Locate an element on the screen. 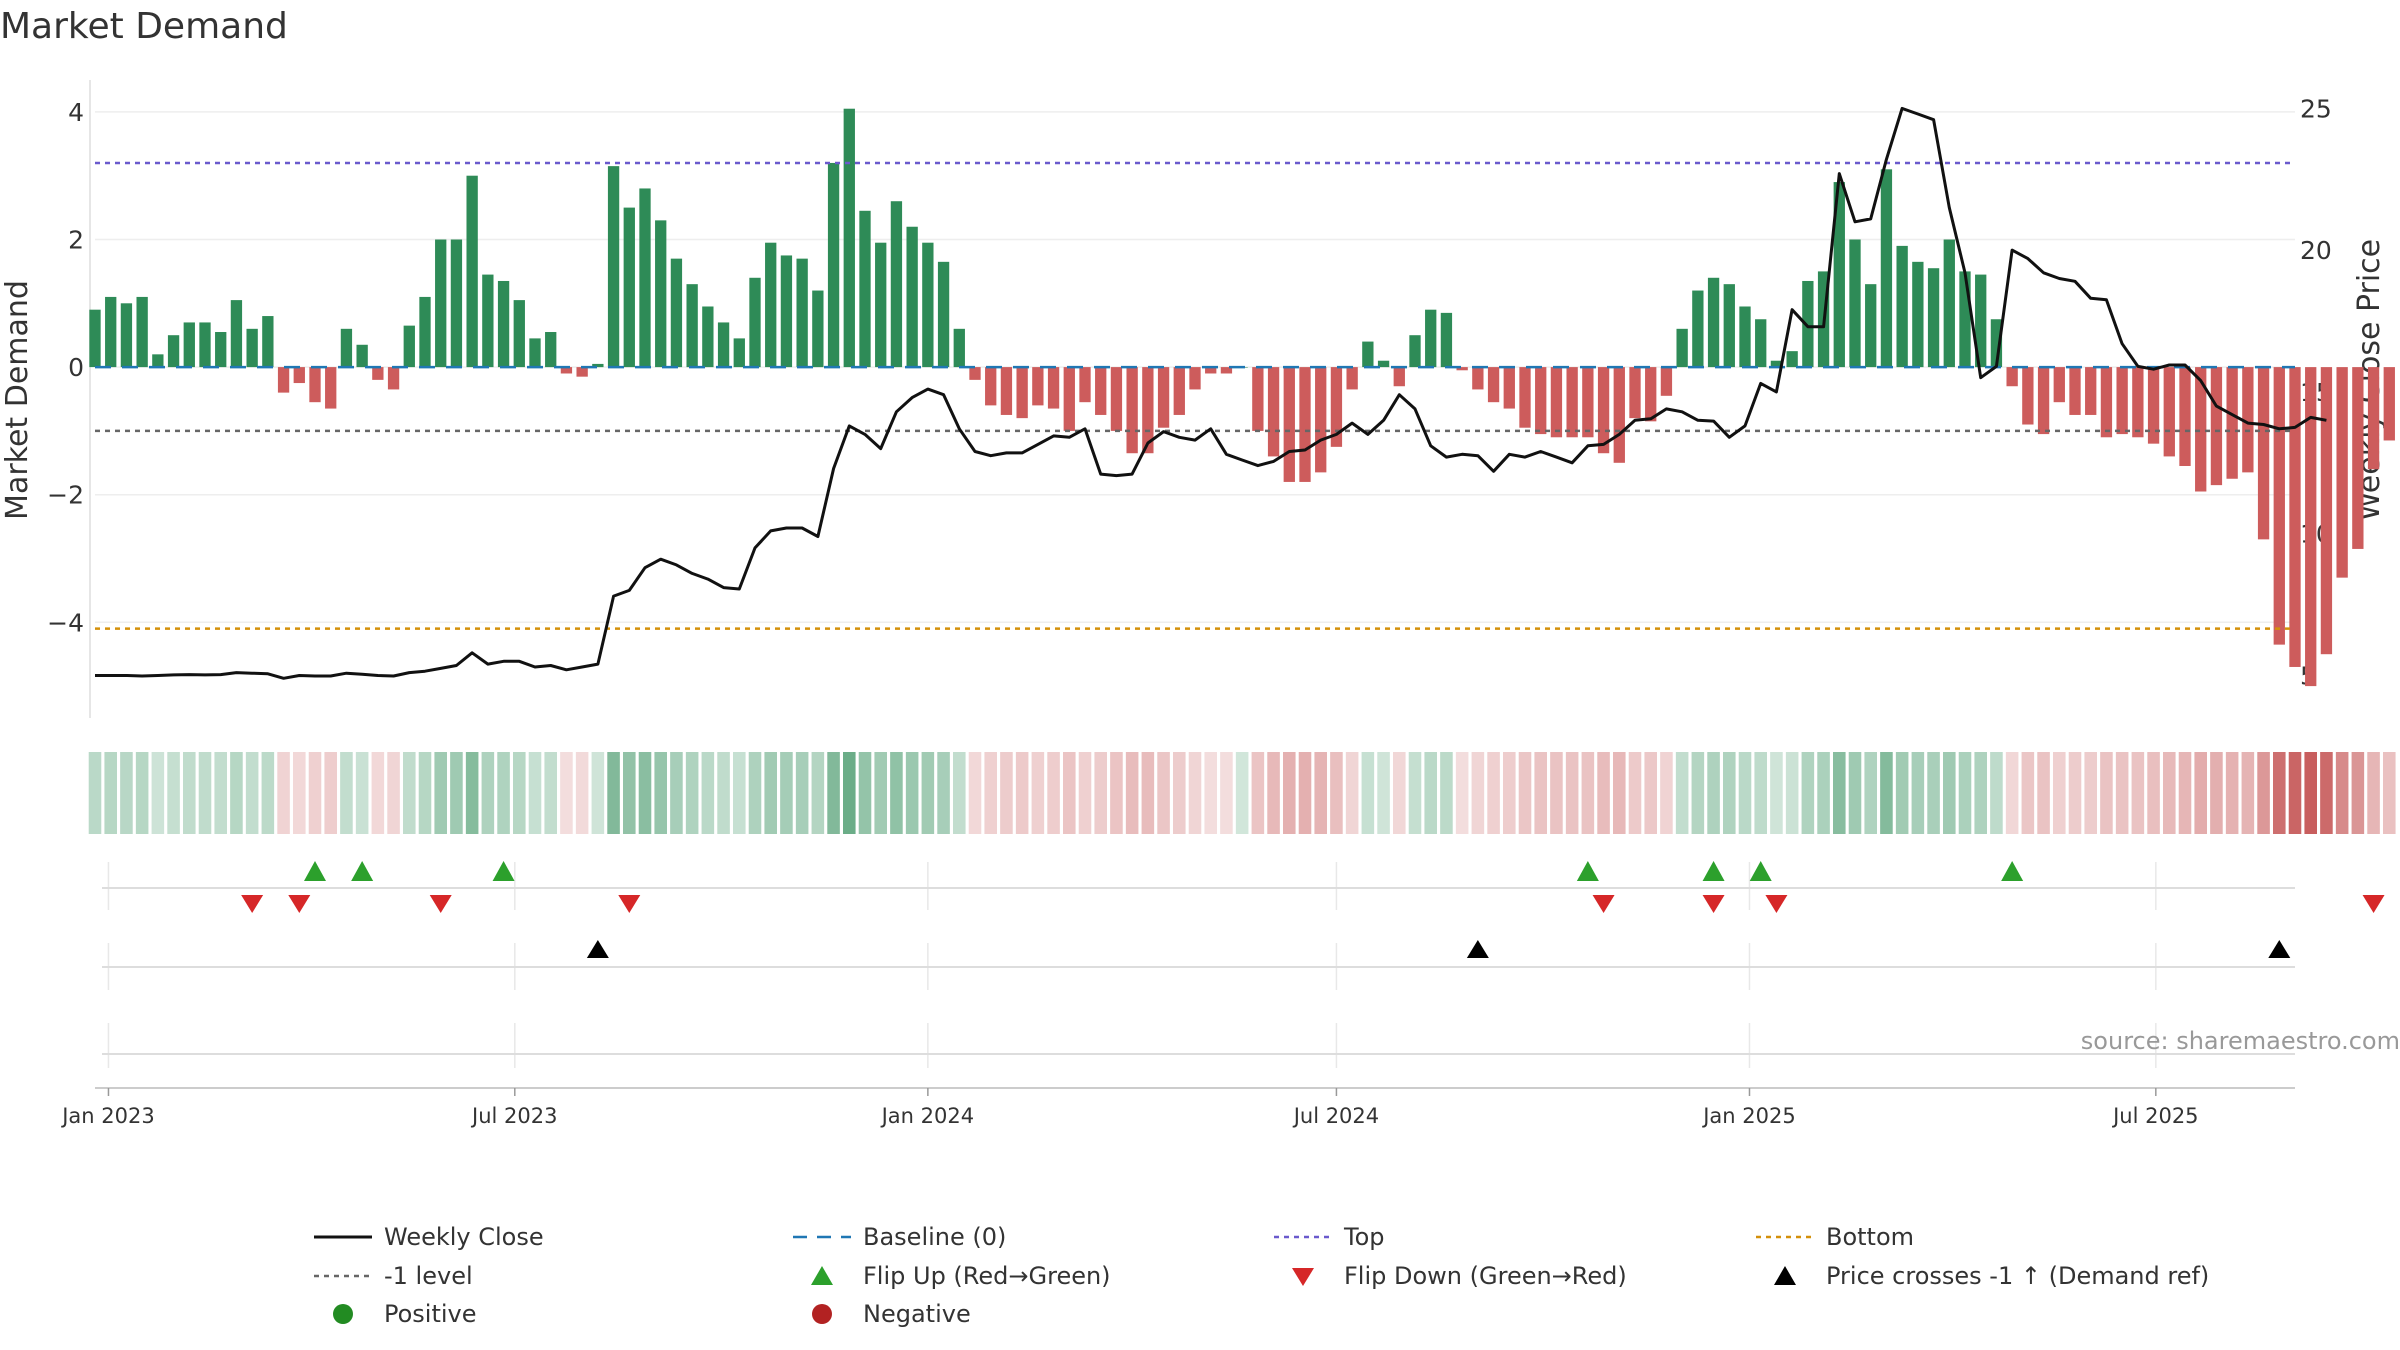  legend-item-price_cross: Price crosses -1 ↑ (Demand ref) is located at coordinates (1991, 1276).